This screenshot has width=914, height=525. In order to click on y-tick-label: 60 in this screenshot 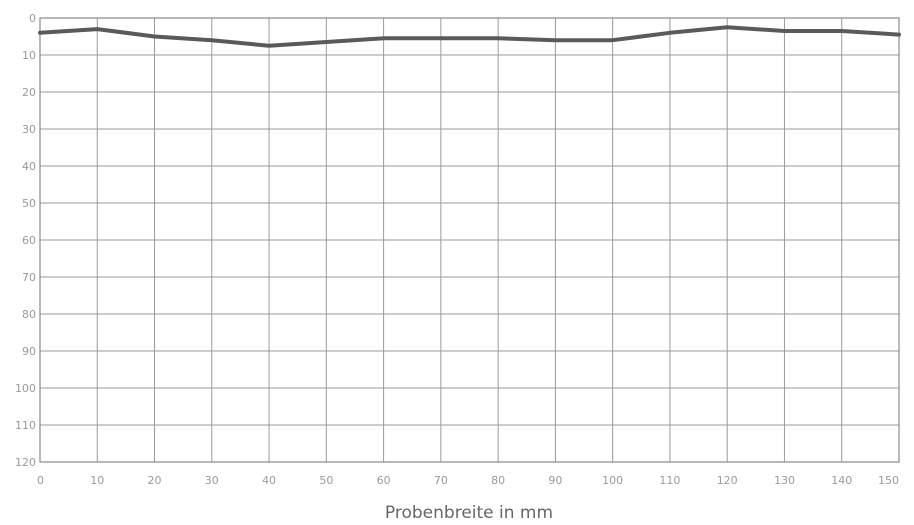, I will do `click(29, 240)`.